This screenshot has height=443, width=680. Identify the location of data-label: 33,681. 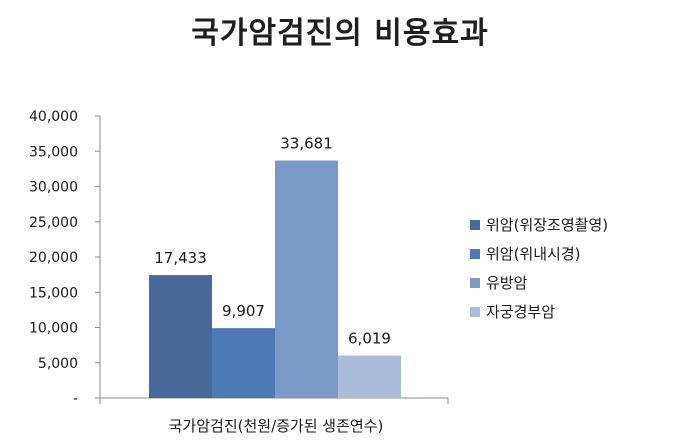
(306, 144).